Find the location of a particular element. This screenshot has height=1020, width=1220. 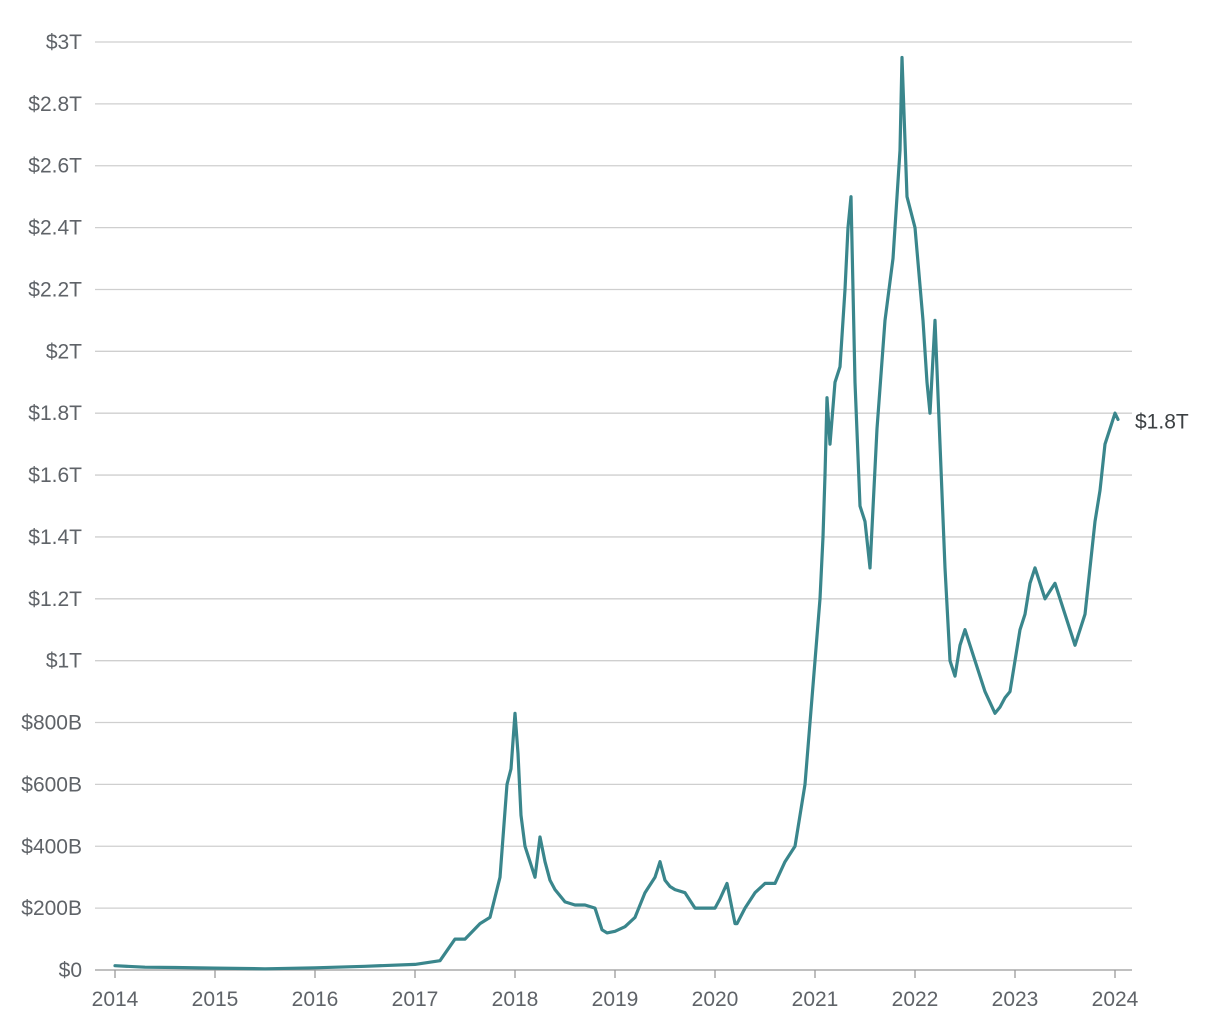

y-tick-label: $1T is located at coordinates (64, 661).